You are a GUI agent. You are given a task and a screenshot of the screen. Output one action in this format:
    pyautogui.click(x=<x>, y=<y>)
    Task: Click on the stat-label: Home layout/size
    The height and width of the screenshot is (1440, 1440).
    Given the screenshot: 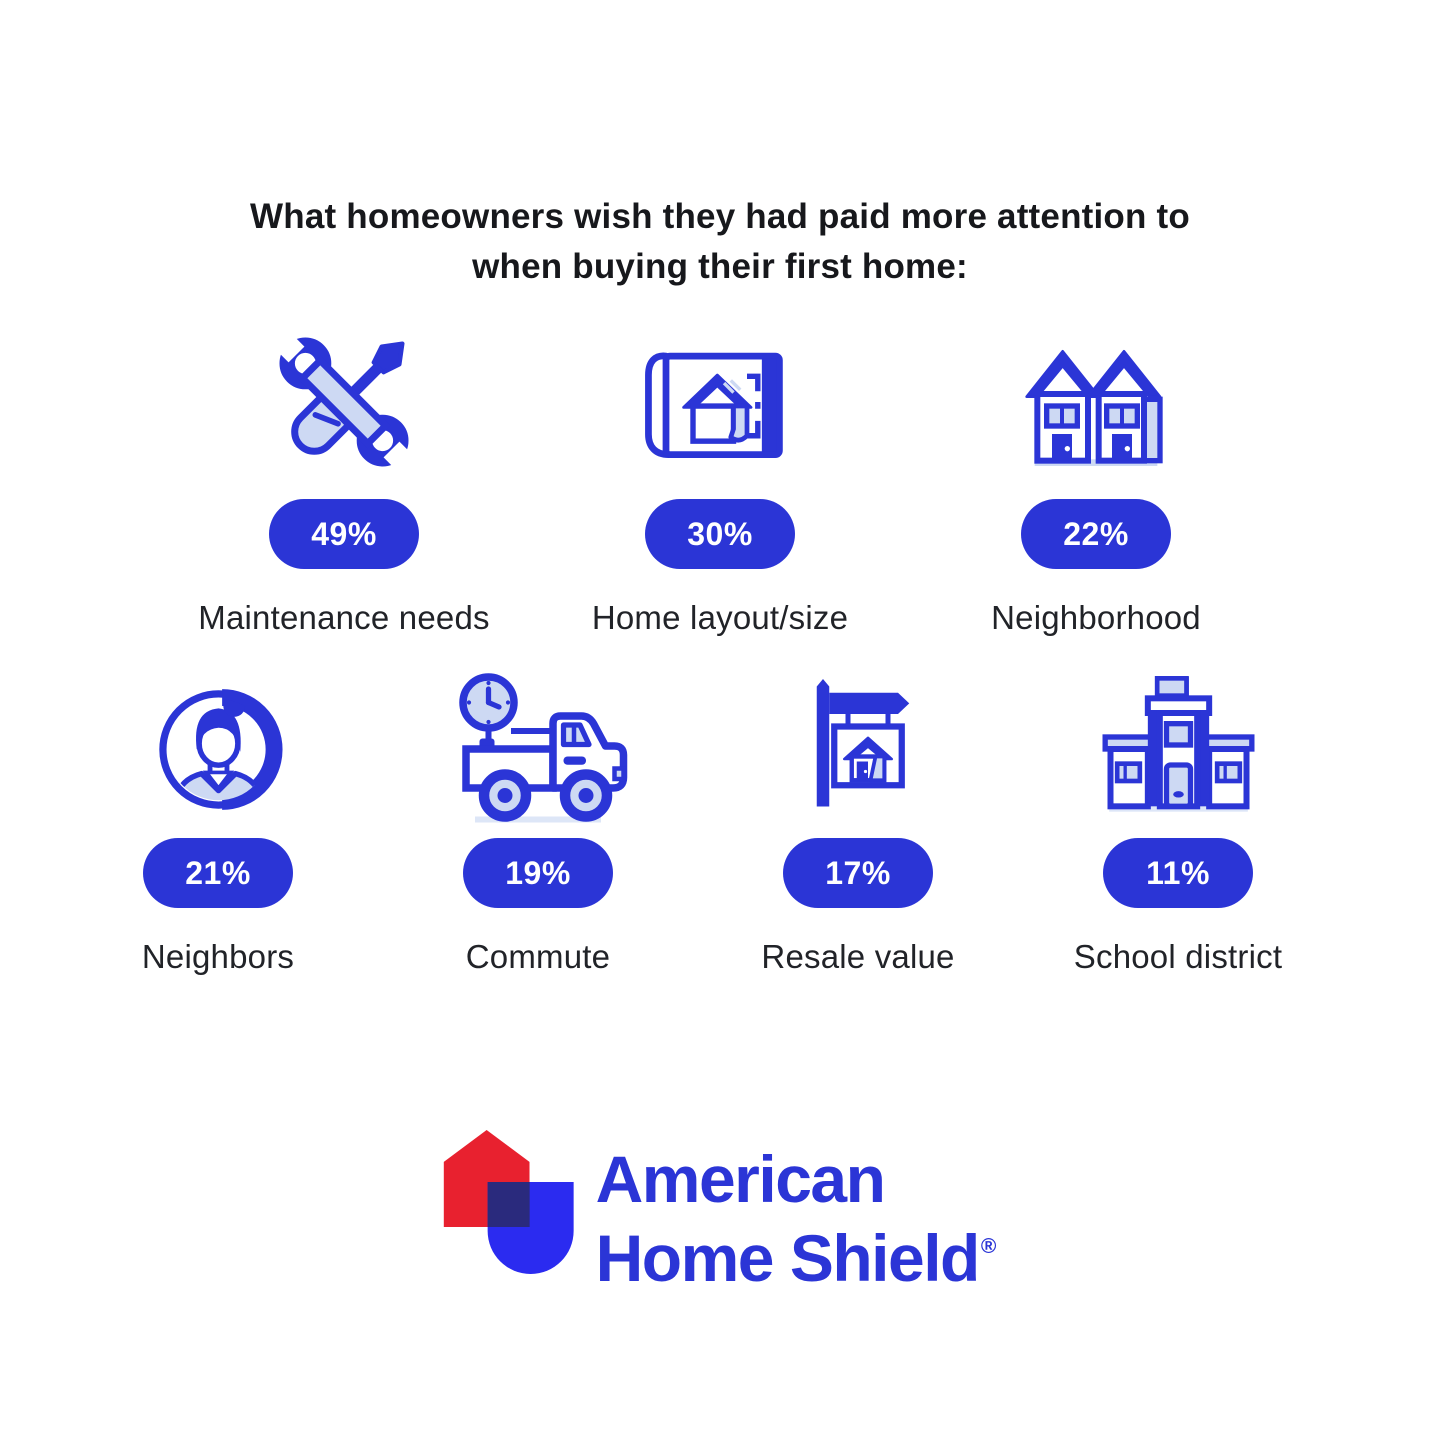 What is the action you would take?
    pyautogui.click(x=720, y=617)
    